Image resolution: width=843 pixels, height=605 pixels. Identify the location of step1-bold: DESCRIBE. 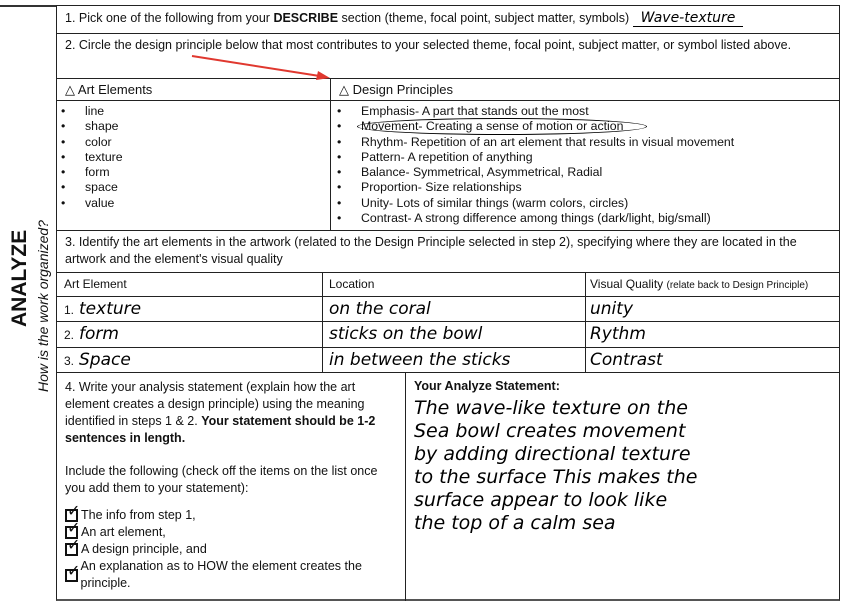
(306, 18).